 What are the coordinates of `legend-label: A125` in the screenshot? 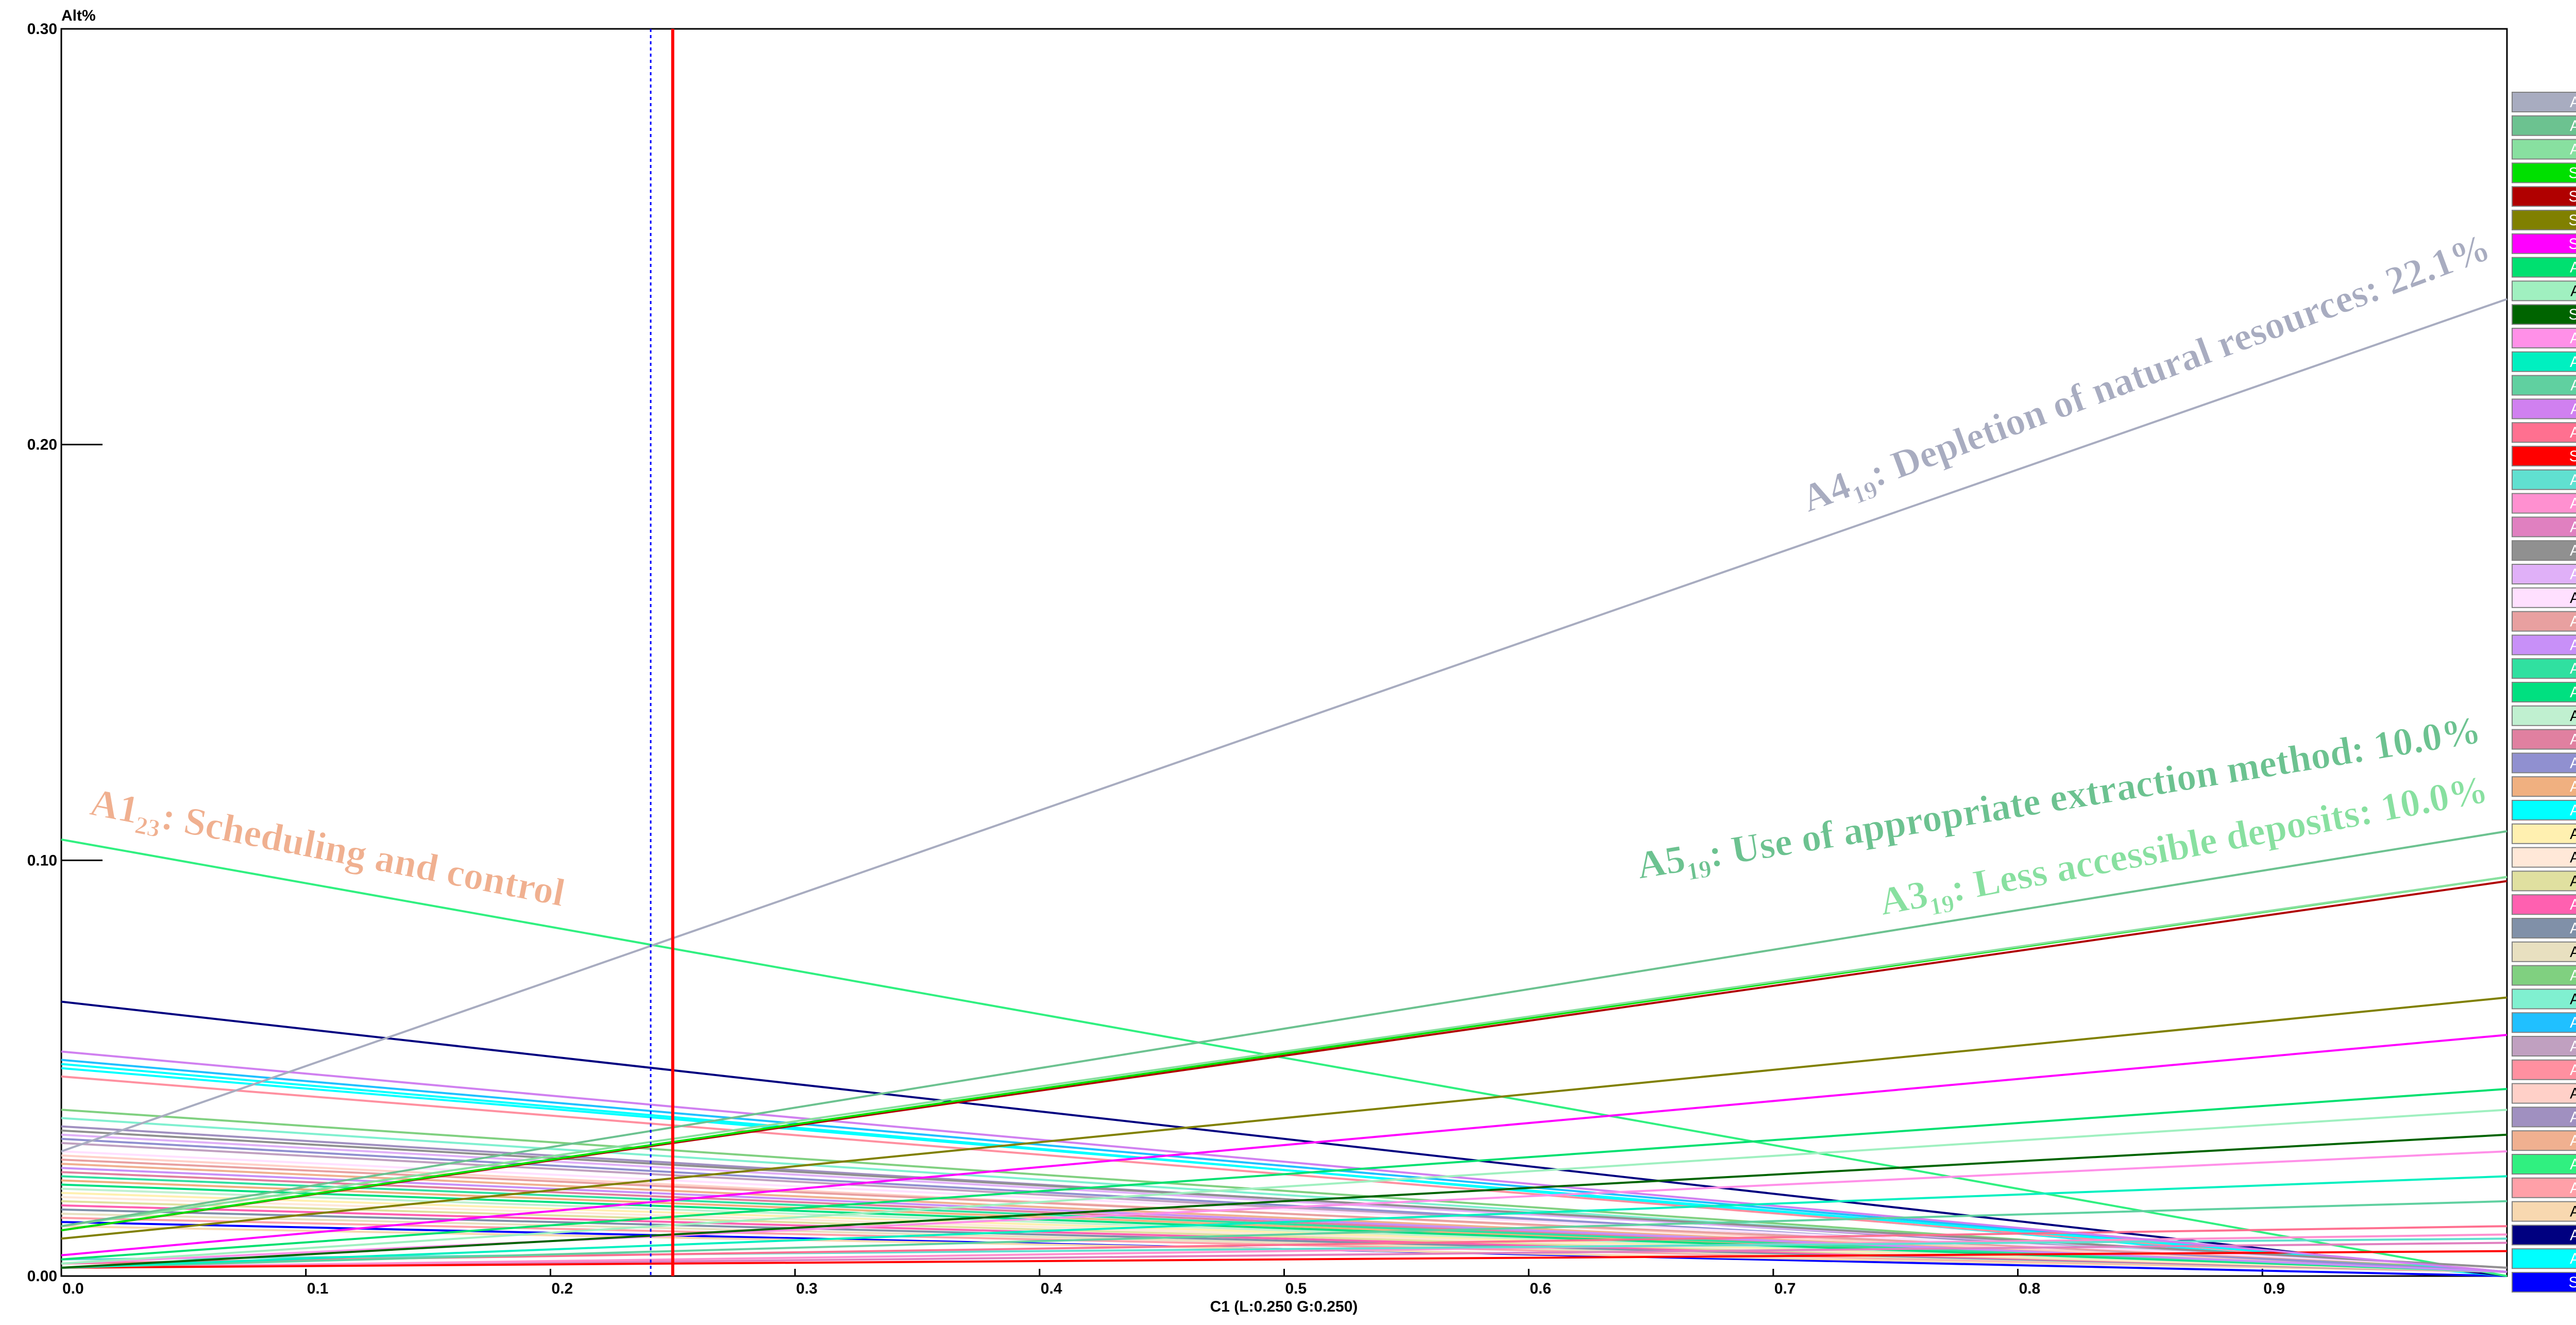 It's located at (2573, 953).